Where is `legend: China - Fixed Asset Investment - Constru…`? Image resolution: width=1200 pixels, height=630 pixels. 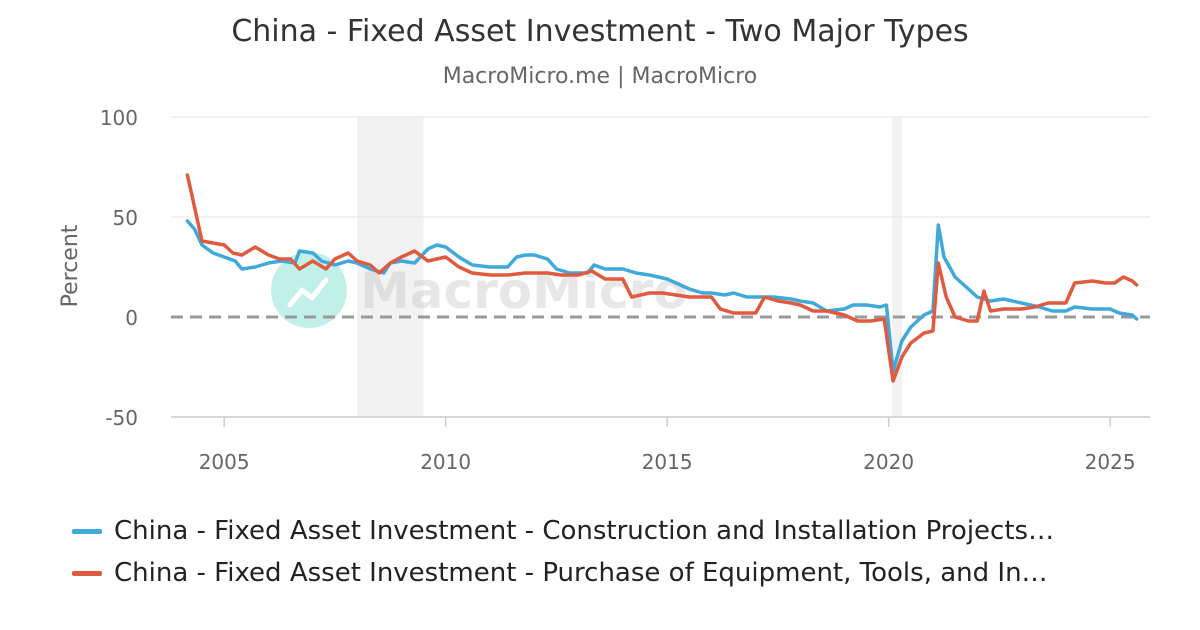 legend: China - Fixed Asset Investment - Constru… is located at coordinates (622, 552).